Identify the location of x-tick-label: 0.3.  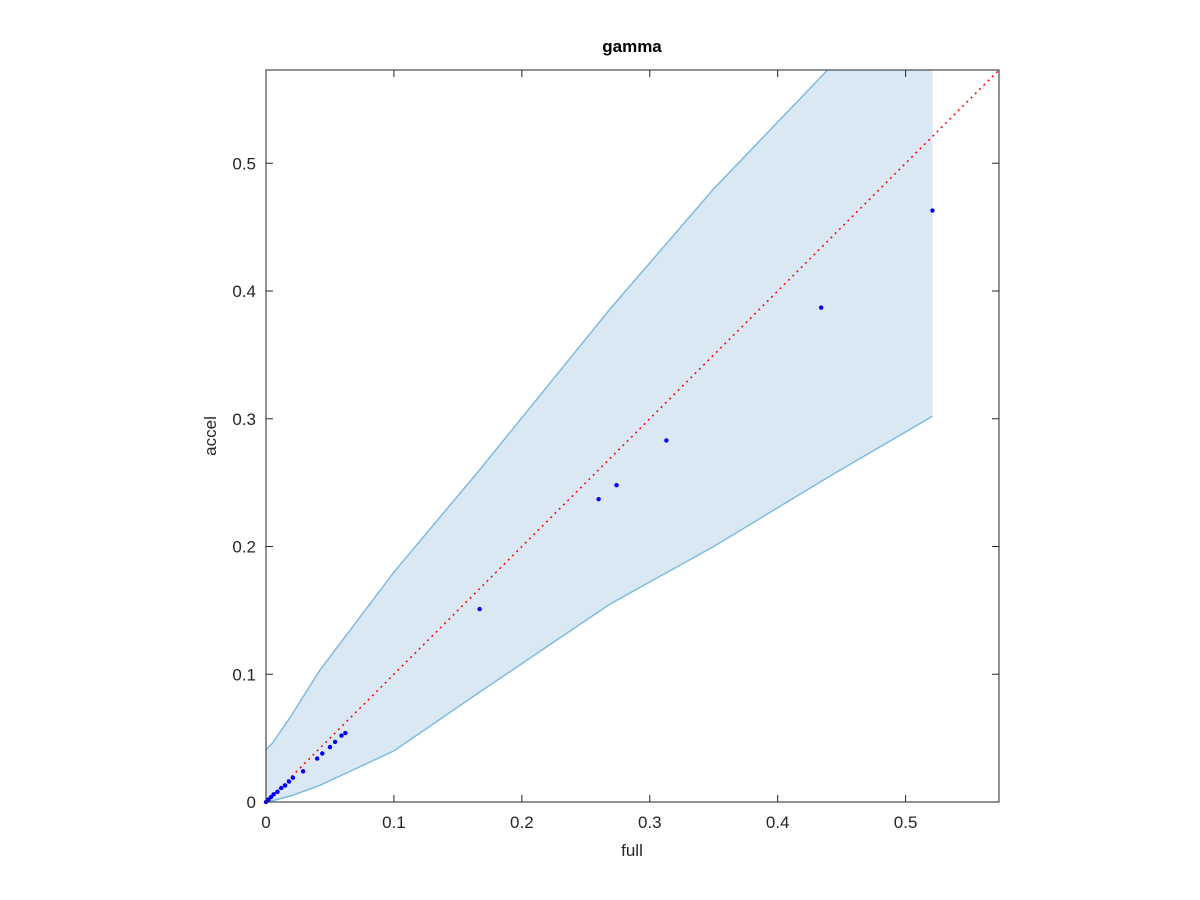
(650, 822).